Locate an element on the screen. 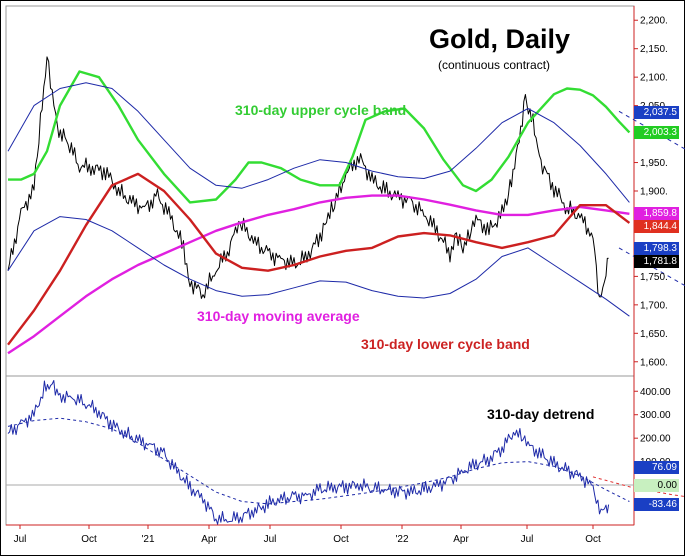  chart-subtitle: (continuous contract) is located at coordinates (494, 65).